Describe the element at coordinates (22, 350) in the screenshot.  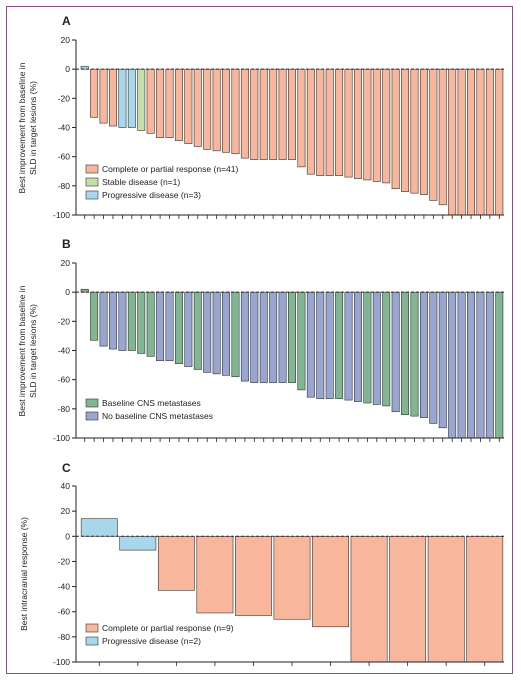
I see `panel-b-ylabel-line1: Best improvement from baseline in` at that location.